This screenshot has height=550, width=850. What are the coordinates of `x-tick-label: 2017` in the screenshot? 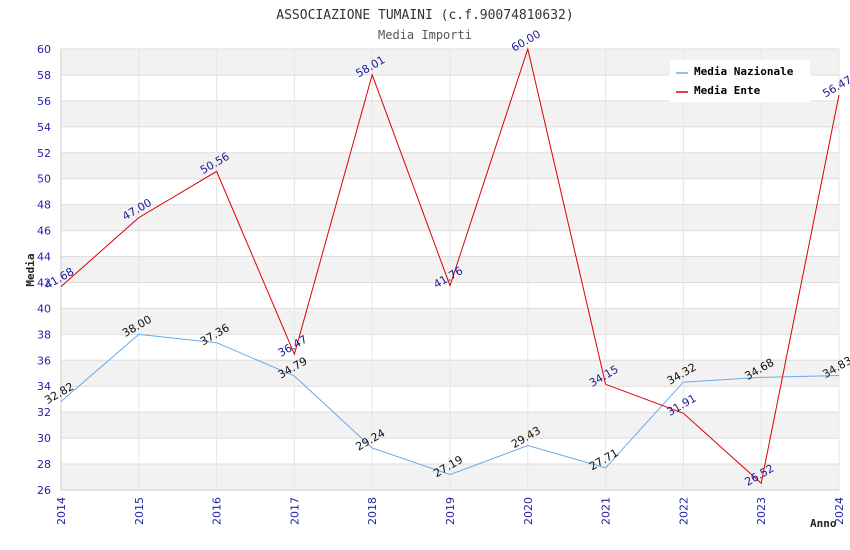 It's located at (294, 511).